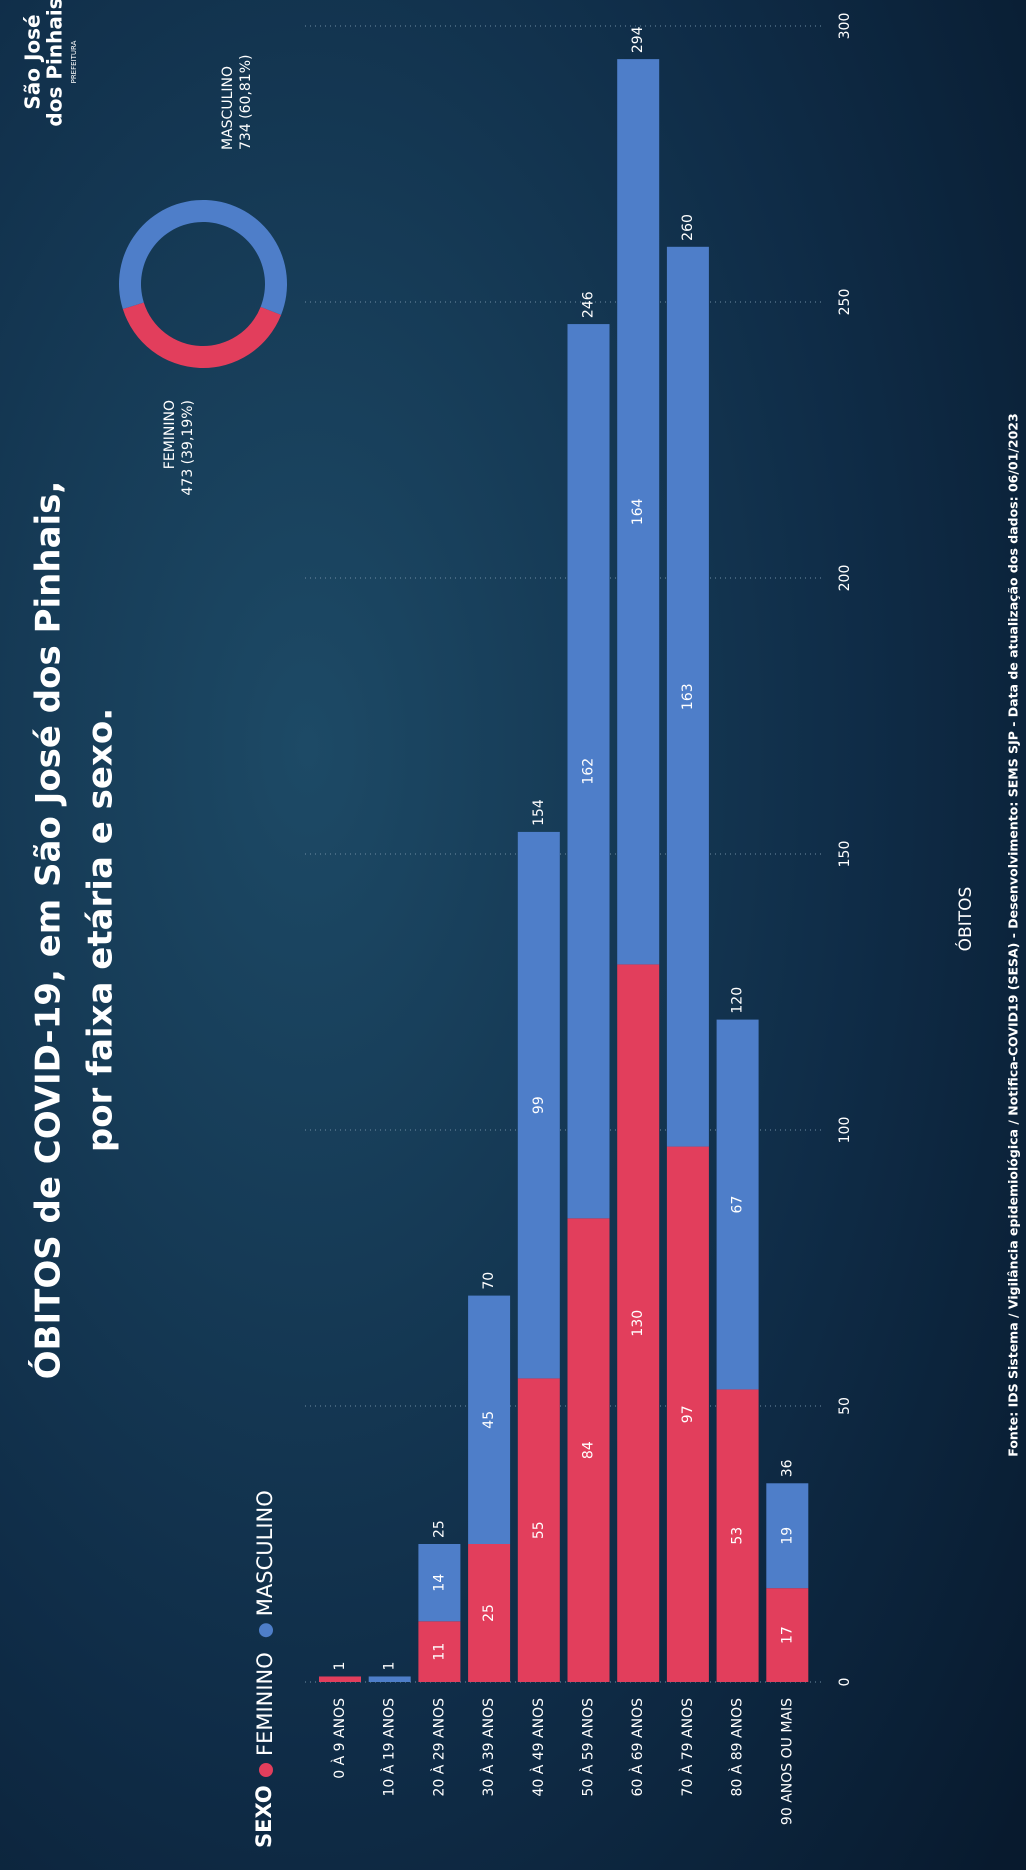 This screenshot has height=1870, width=1026. I want to click on y-tick-label: 90 ANOS OU MAIS, so click(787, 1761).